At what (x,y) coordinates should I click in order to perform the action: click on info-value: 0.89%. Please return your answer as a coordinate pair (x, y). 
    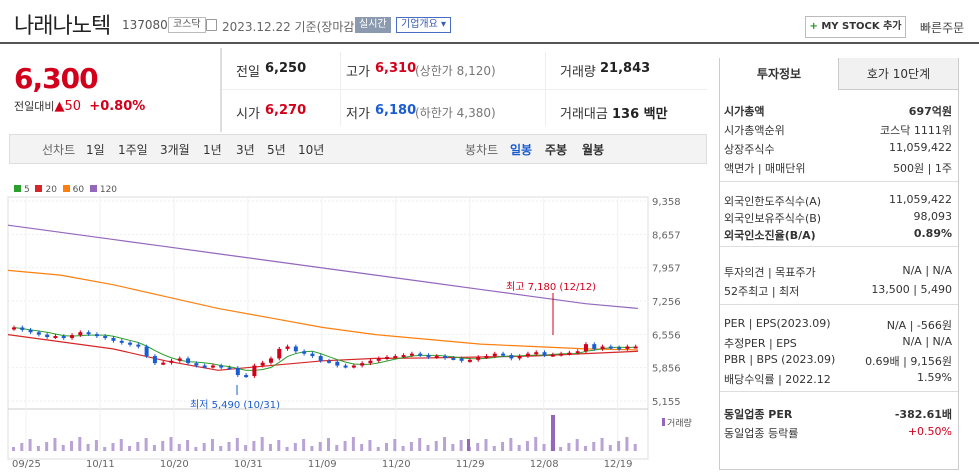
    Looking at the image, I should click on (932, 233).